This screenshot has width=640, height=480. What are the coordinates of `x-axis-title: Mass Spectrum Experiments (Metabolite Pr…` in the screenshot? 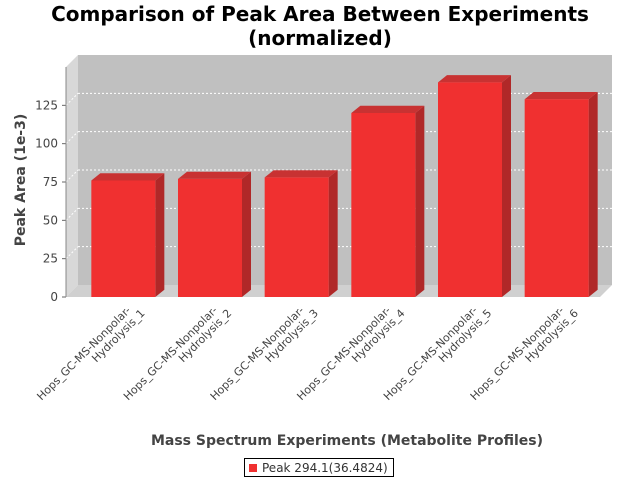 It's located at (347, 441).